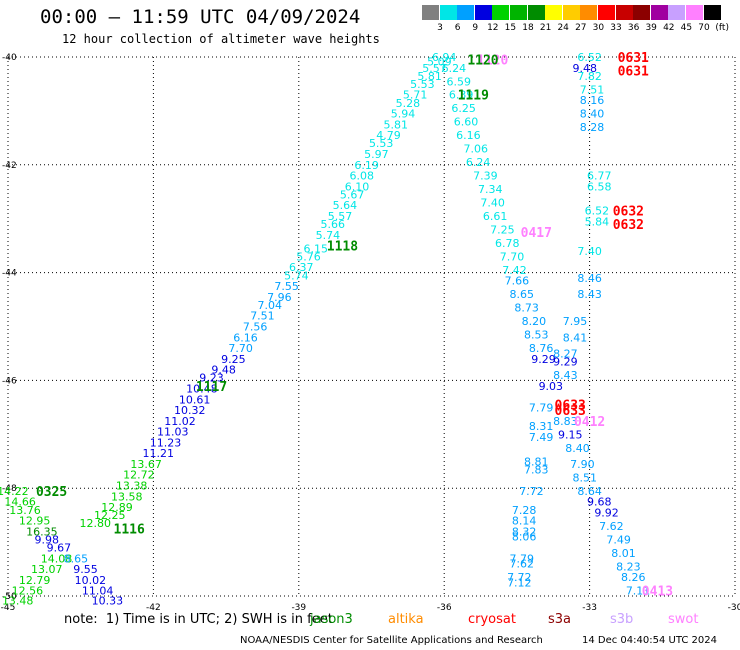 The height and width of the screenshot is (650, 740). What do you see at coordinates (536, 233) in the screenshot?
I see `pass-time-label: 0417` at bounding box center [536, 233].